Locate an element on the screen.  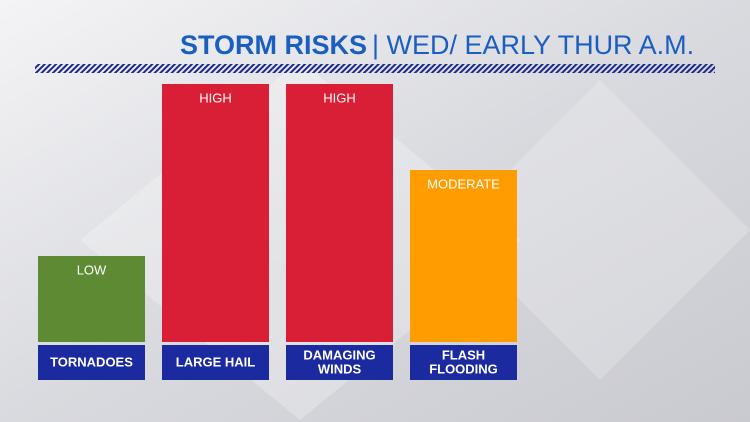
x-tick-label: LARGE HAIL is located at coordinates (216, 361).